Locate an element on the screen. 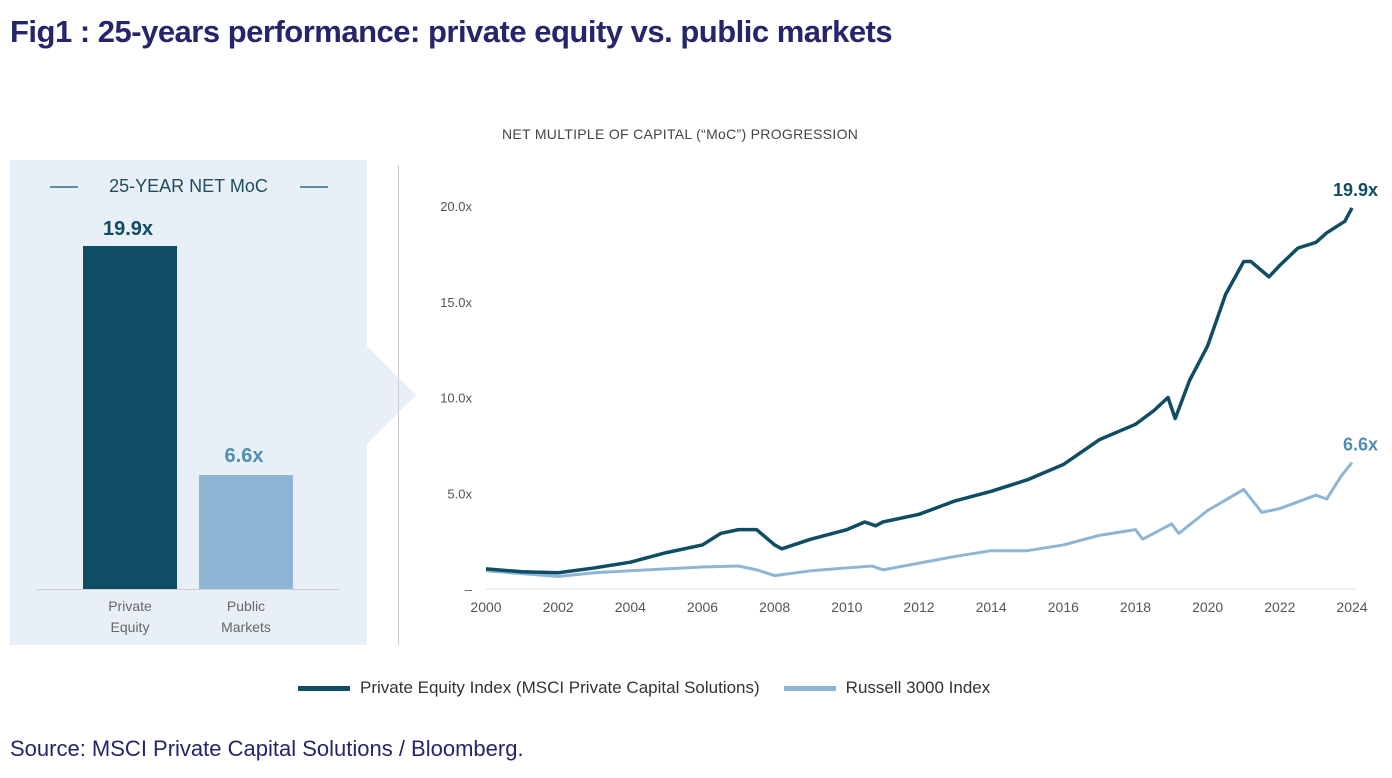 This screenshot has height=778, width=1392. y-tick-label: 20.0x is located at coordinates (456, 206).